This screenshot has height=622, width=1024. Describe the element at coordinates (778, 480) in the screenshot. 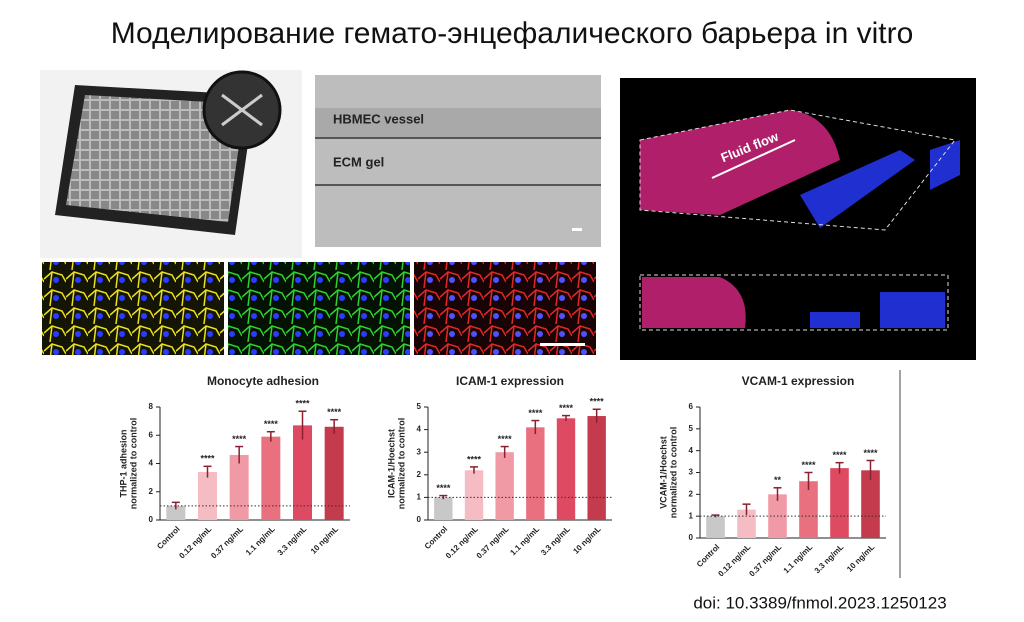

I see `significance-label: **` at that location.